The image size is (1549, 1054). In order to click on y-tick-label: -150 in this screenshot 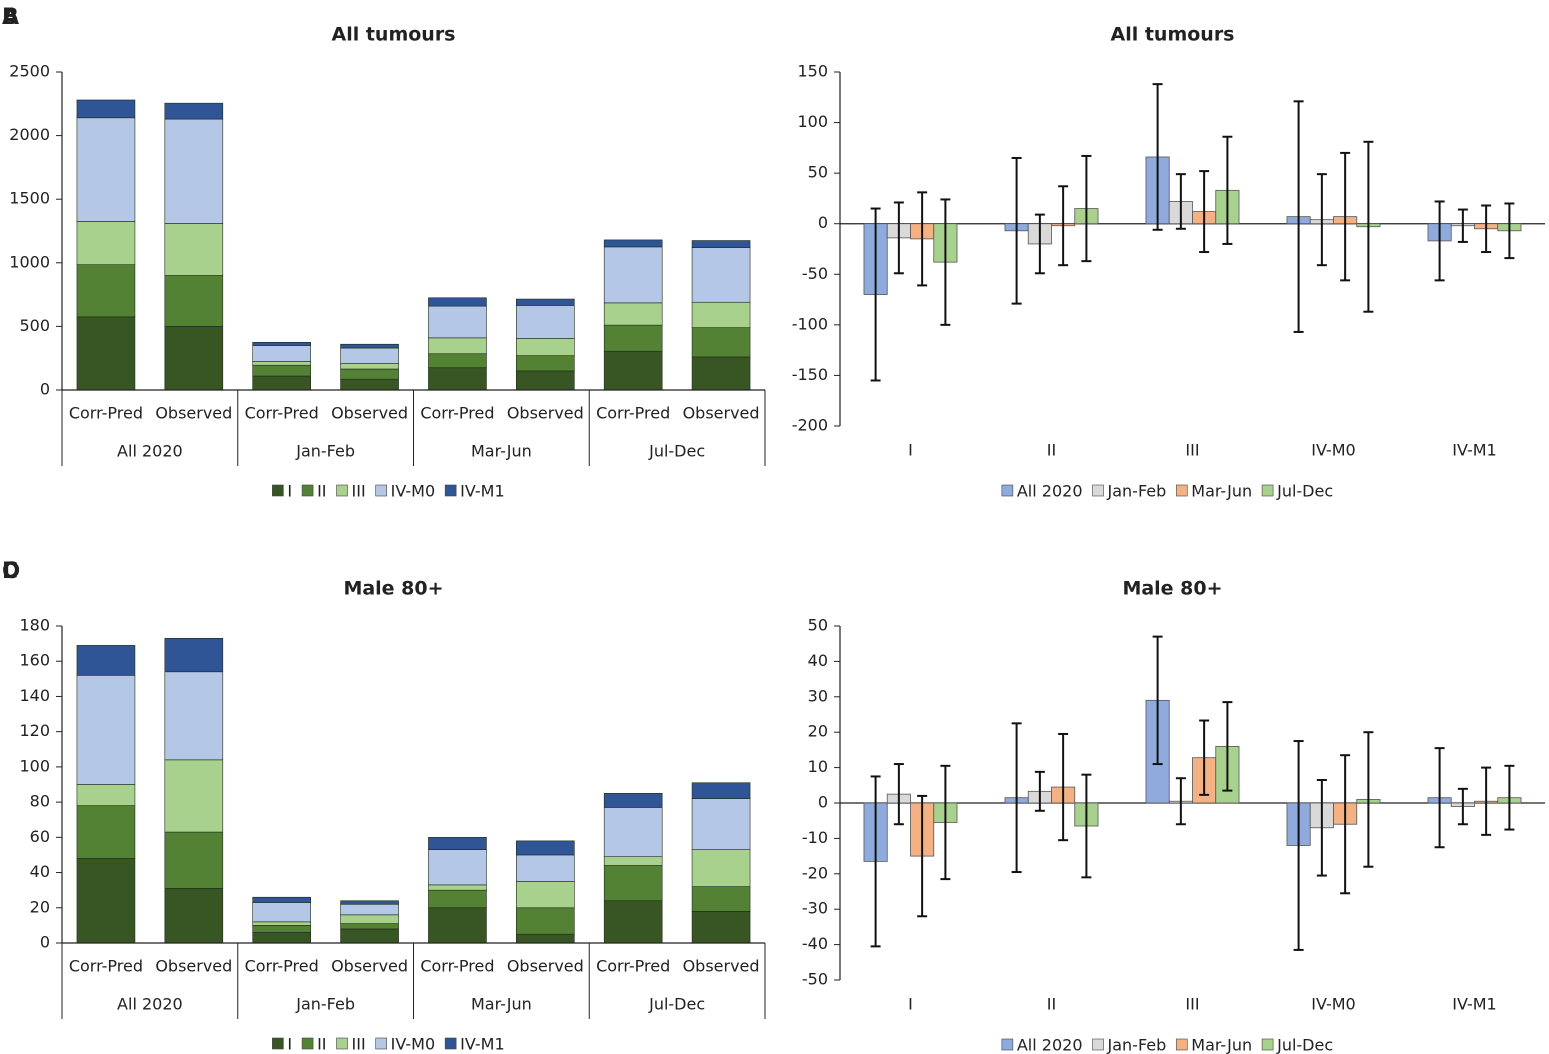, I will do `click(810, 374)`.